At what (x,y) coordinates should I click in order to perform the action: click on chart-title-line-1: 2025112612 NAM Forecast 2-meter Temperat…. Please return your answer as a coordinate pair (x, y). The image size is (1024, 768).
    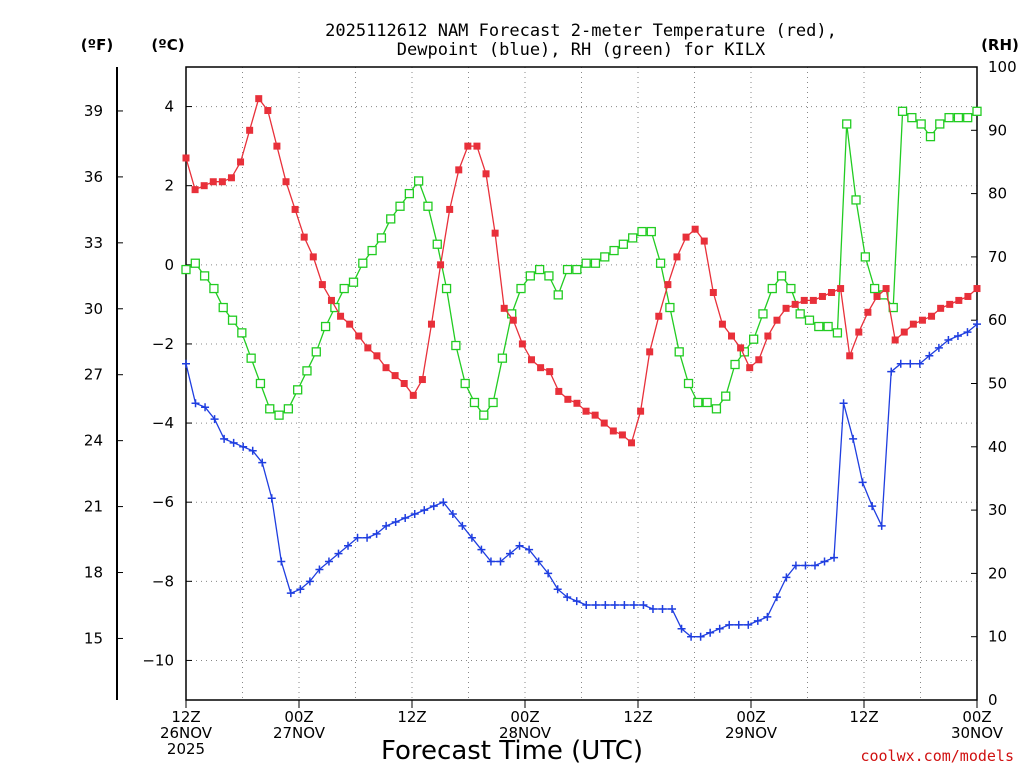
    Looking at the image, I should click on (581, 31).